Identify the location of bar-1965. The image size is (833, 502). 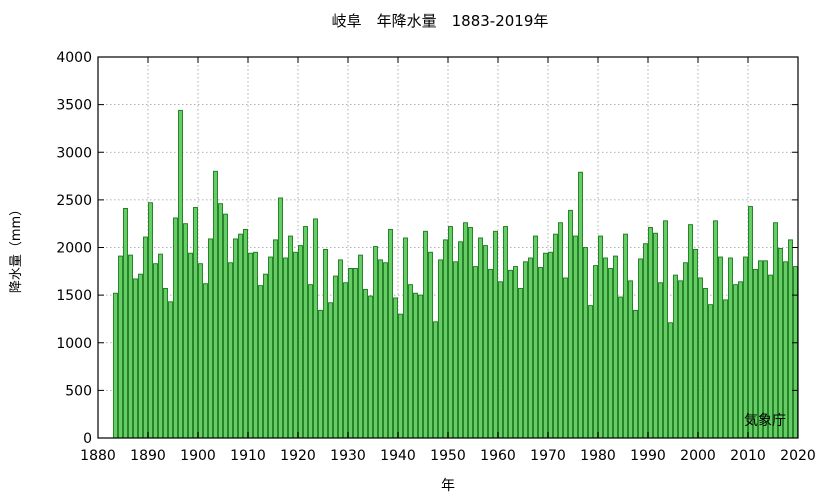
(525, 350).